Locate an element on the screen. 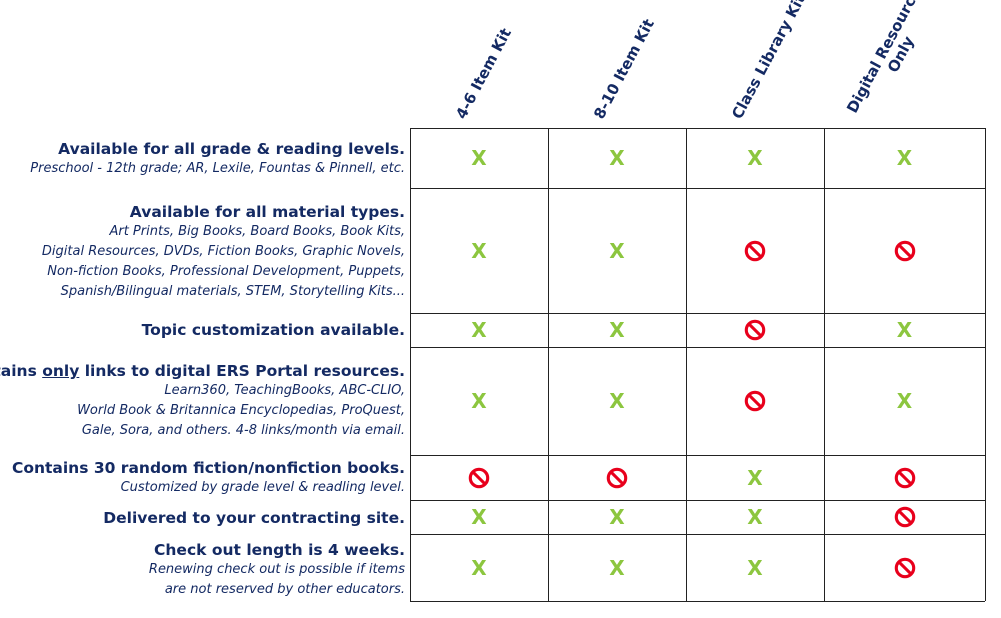 The image size is (1001, 618). column-header-c1: 4-6 Item Kit is located at coordinates (479, 64).